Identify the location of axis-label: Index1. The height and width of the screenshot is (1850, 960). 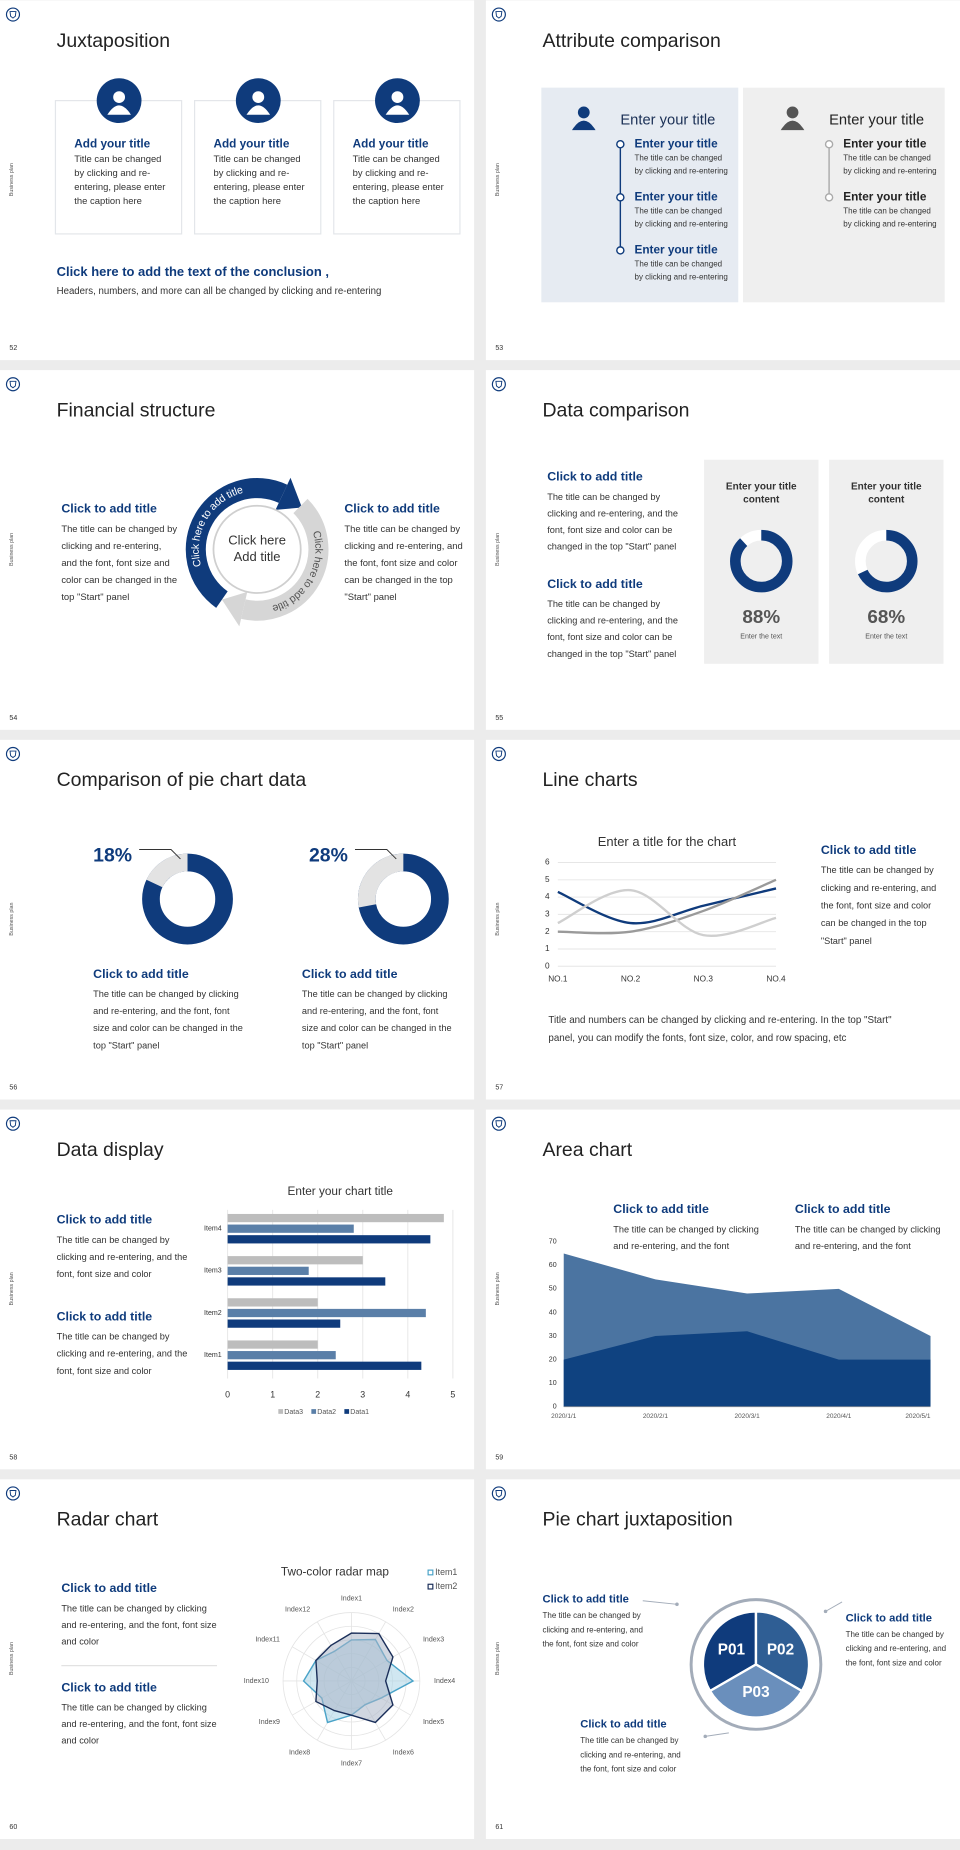
(351, 1598).